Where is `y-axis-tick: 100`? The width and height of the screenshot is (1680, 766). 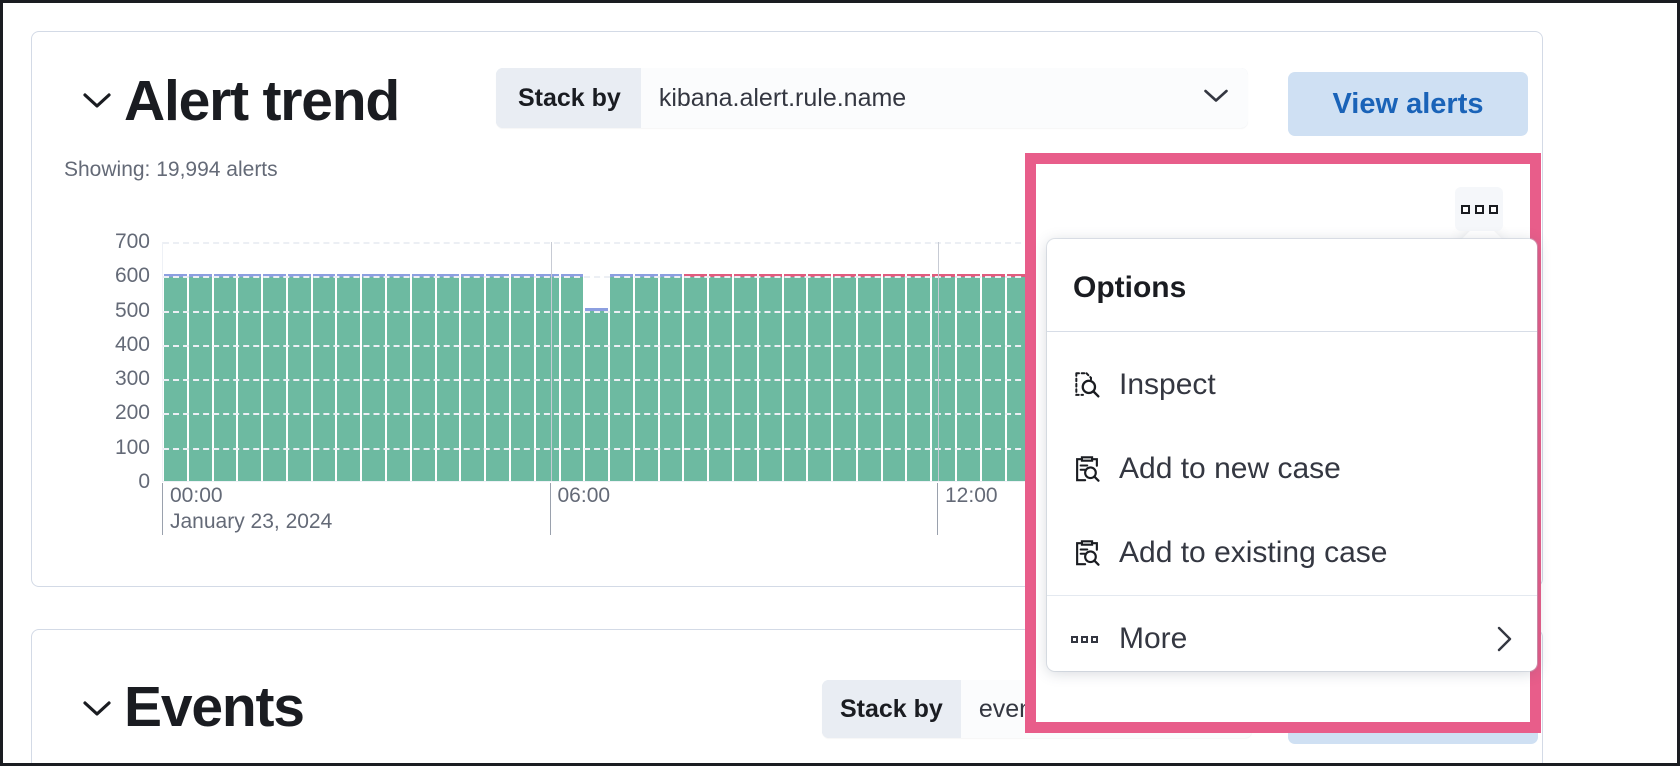 y-axis-tick: 100 is located at coordinates (132, 447).